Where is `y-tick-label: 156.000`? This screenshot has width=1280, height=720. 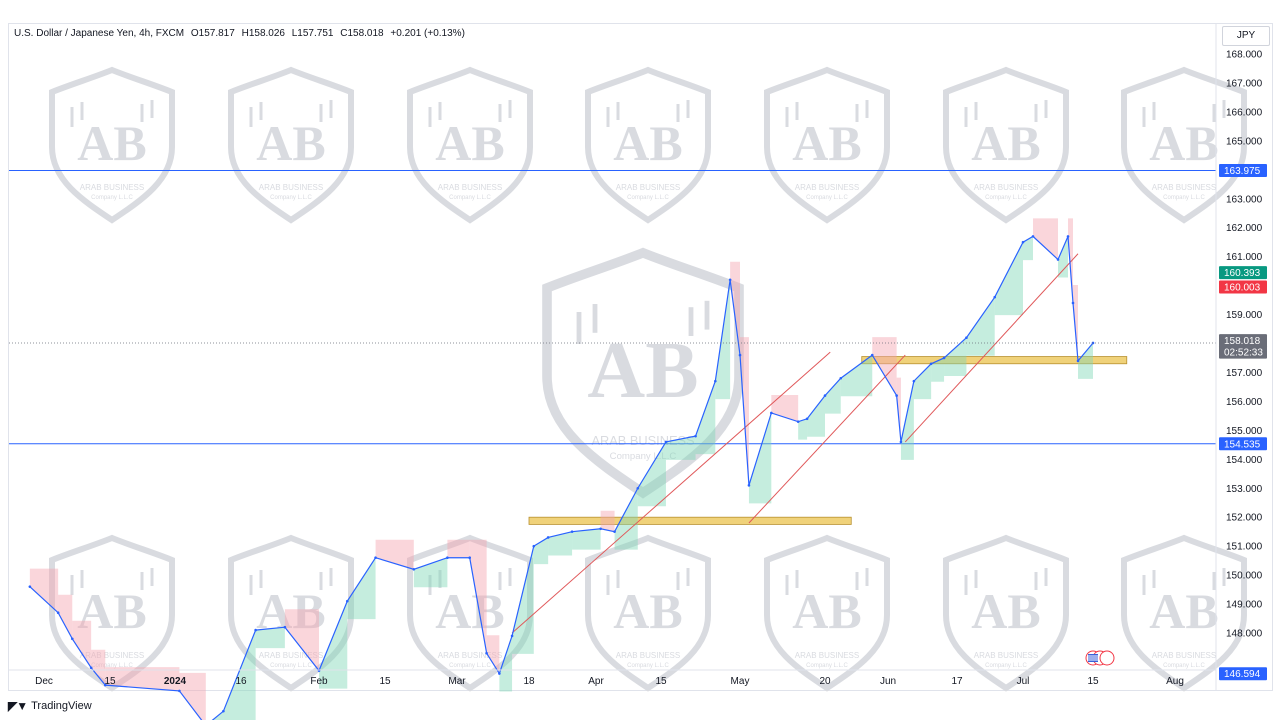 y-tick-label: 156.000 is located at coordinates (1244, 402).